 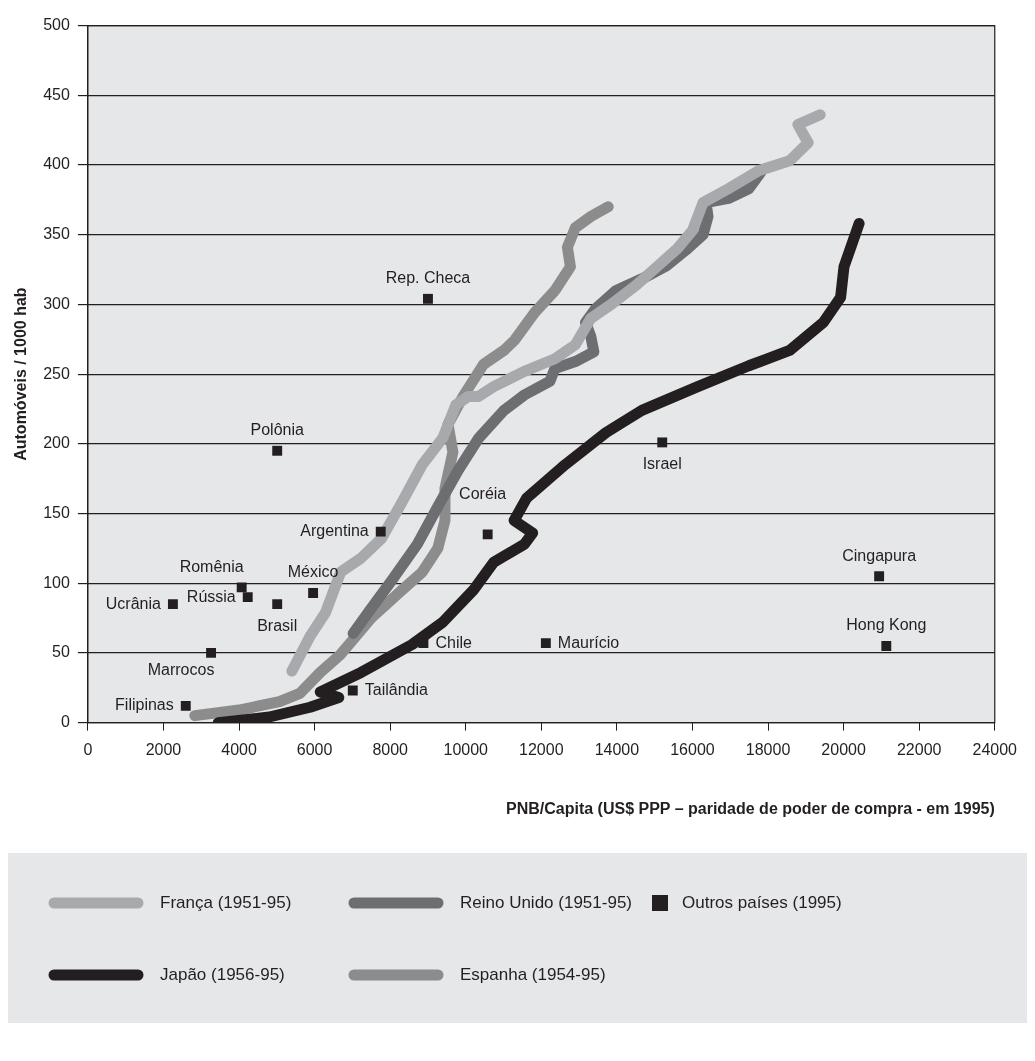 I want to click on annotation: Coréia, so click(x=483, y=493).